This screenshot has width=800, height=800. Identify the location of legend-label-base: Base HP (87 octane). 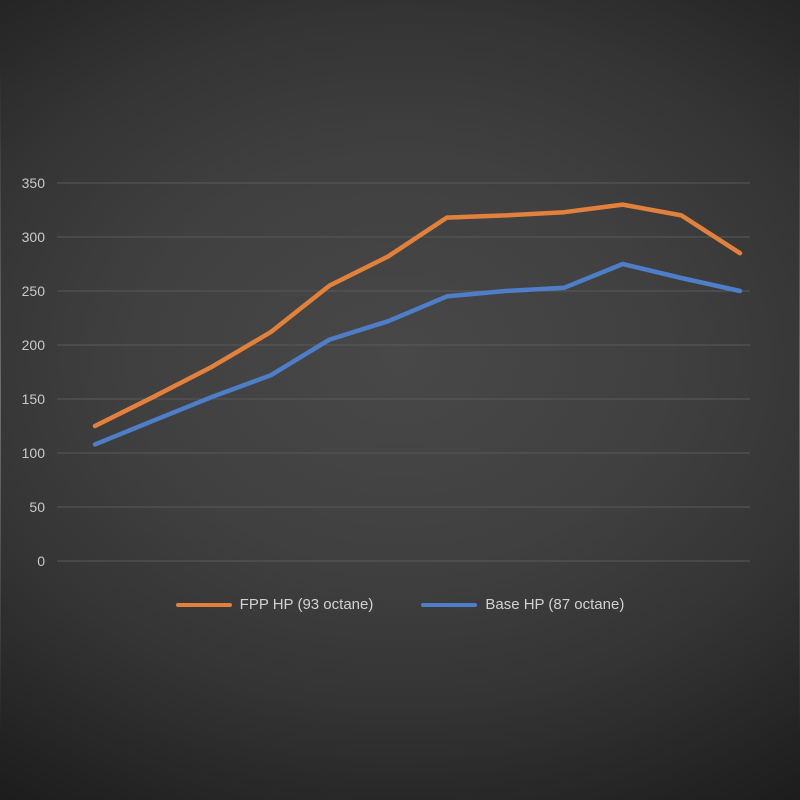
(555, 604).